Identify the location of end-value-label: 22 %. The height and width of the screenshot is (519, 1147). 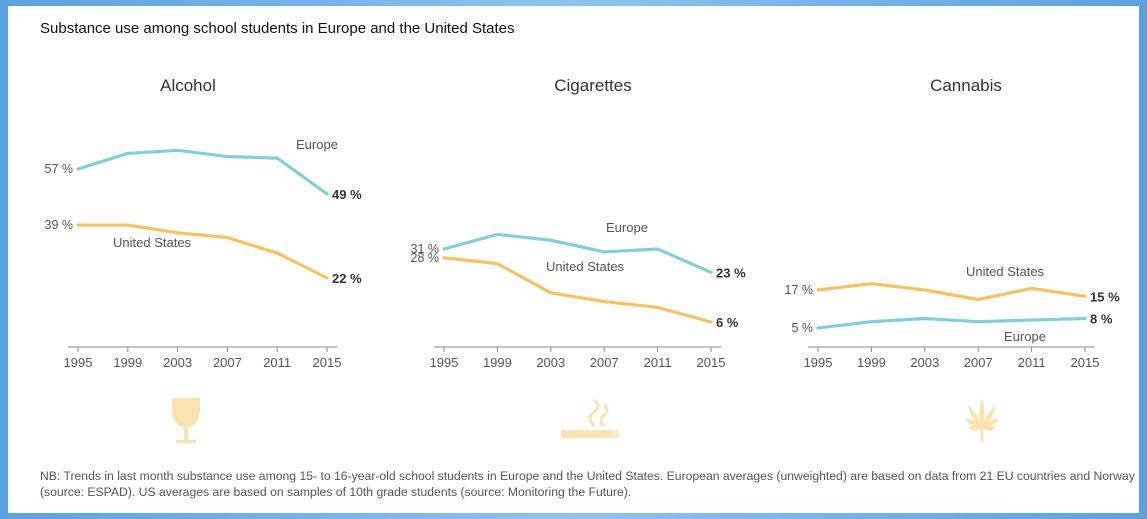
(347, 278).